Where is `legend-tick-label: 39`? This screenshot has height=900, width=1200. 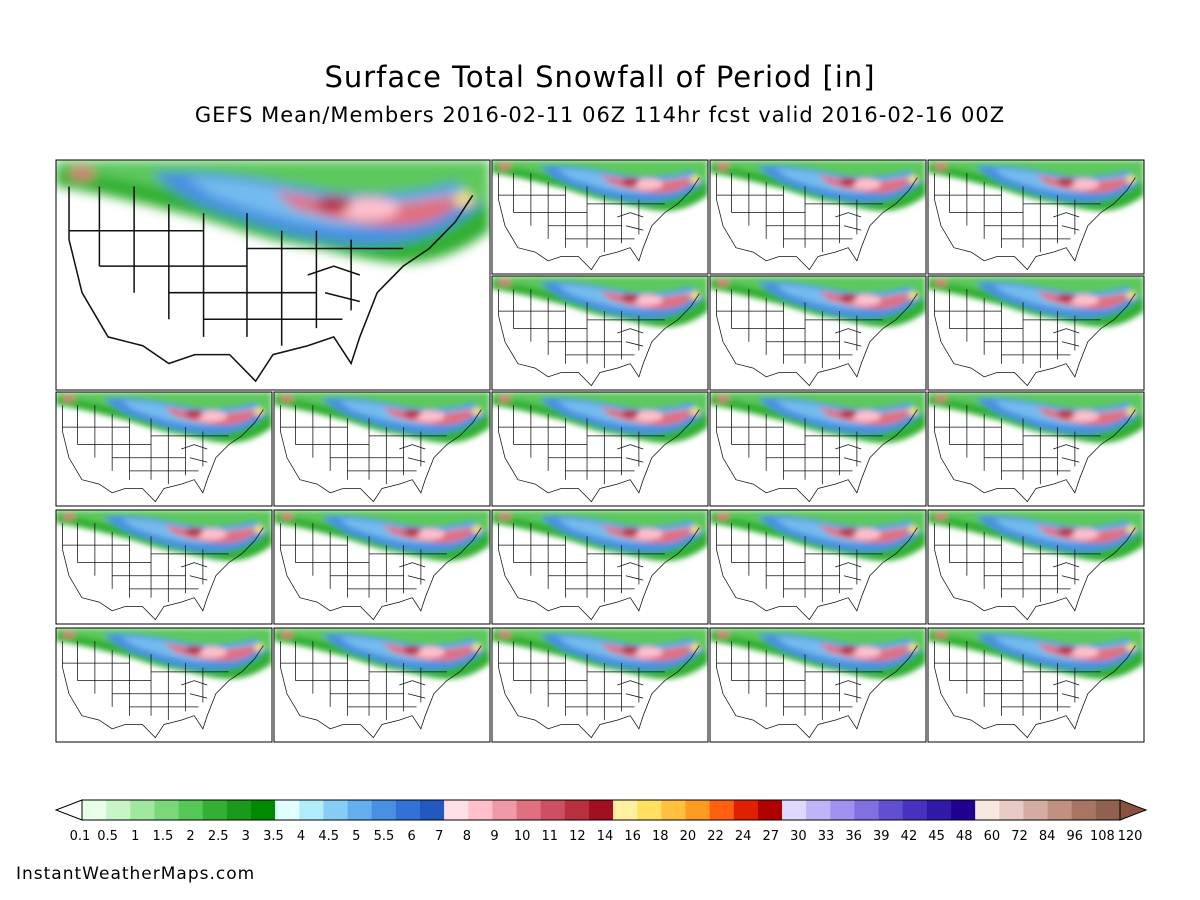
legend-tick-label: 39 is located at coordinates (881, 836).